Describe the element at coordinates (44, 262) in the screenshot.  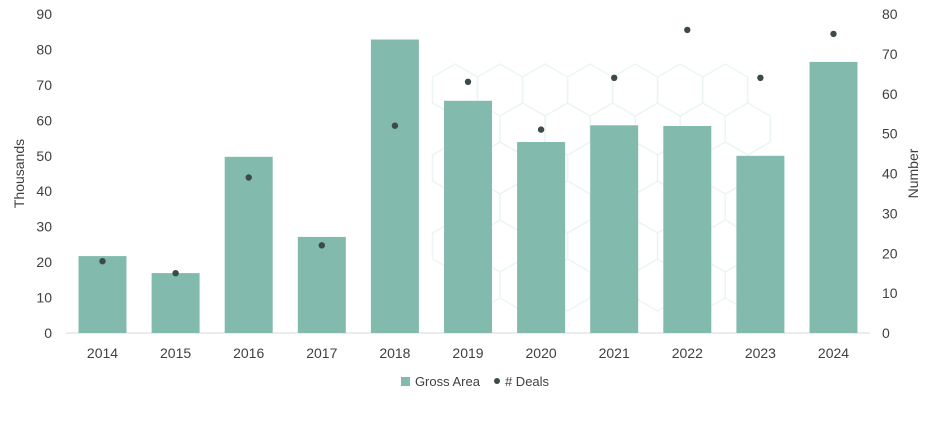
I see `left-tick-label: 20` at that location.